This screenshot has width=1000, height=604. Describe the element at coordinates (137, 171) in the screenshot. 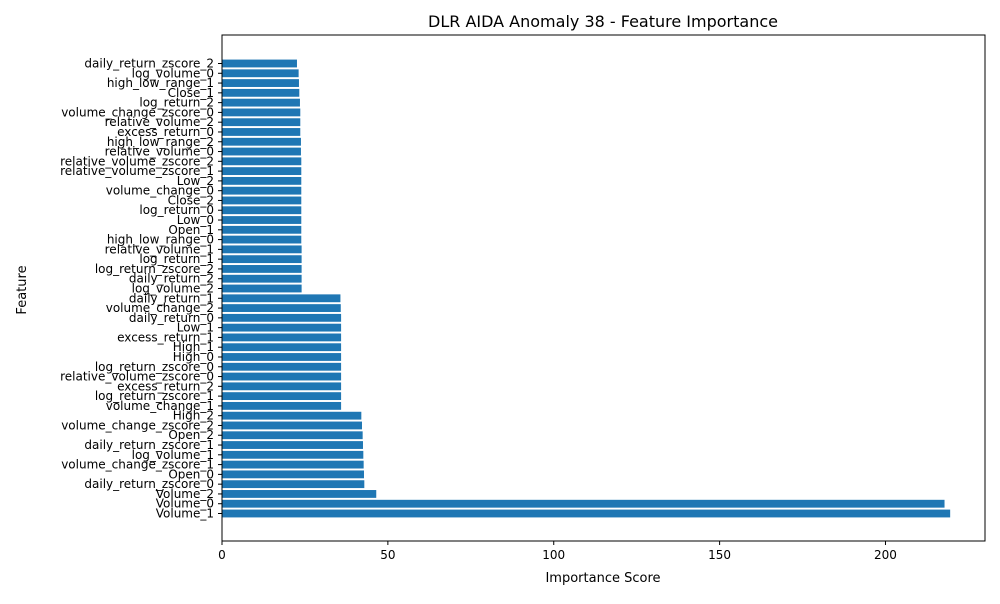

I see `y-tick-label: relative_volume_zscore_1` at that location.